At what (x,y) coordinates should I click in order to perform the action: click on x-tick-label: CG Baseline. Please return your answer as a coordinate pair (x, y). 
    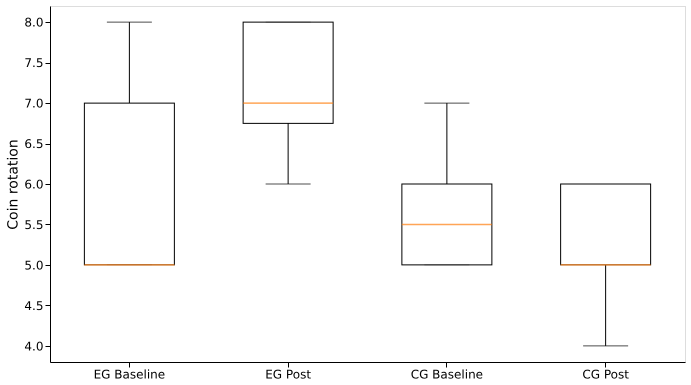
    Looking at the image, I should click on (447, 375).